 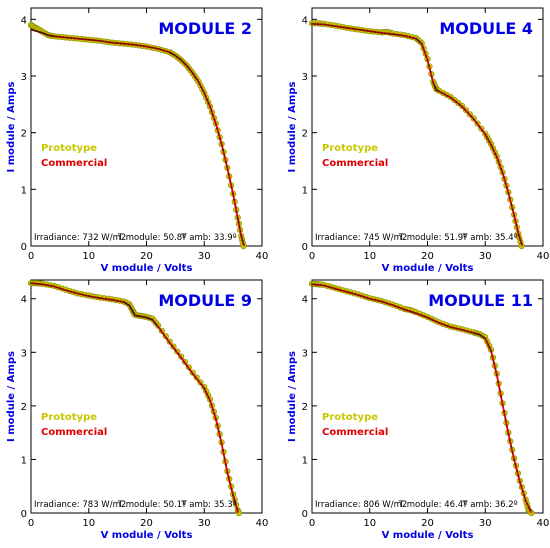 What do you see at coordinates (205, 28) in the screenshot?
I see `module-title: MODULE 2` at bounding box center [205, 28].